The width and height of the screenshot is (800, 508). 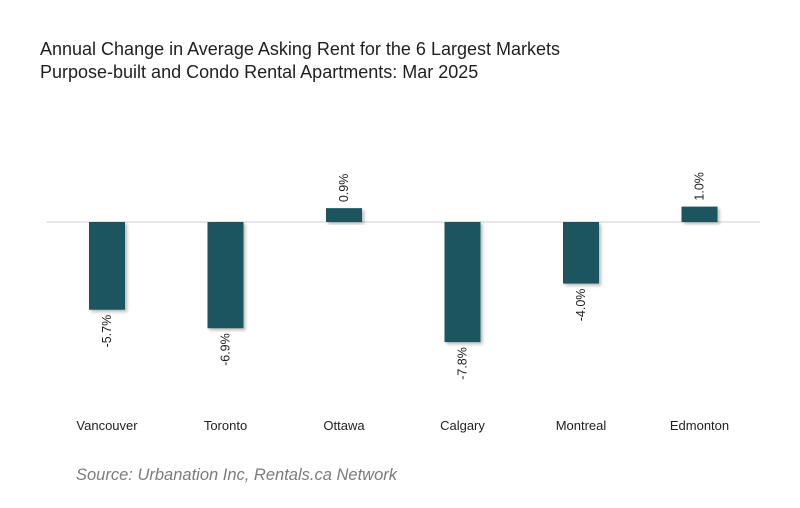 What do you see at coordinates (699, 214) in the screenshot?
I see `bar-edmonton` at bounding box center [699, 214].